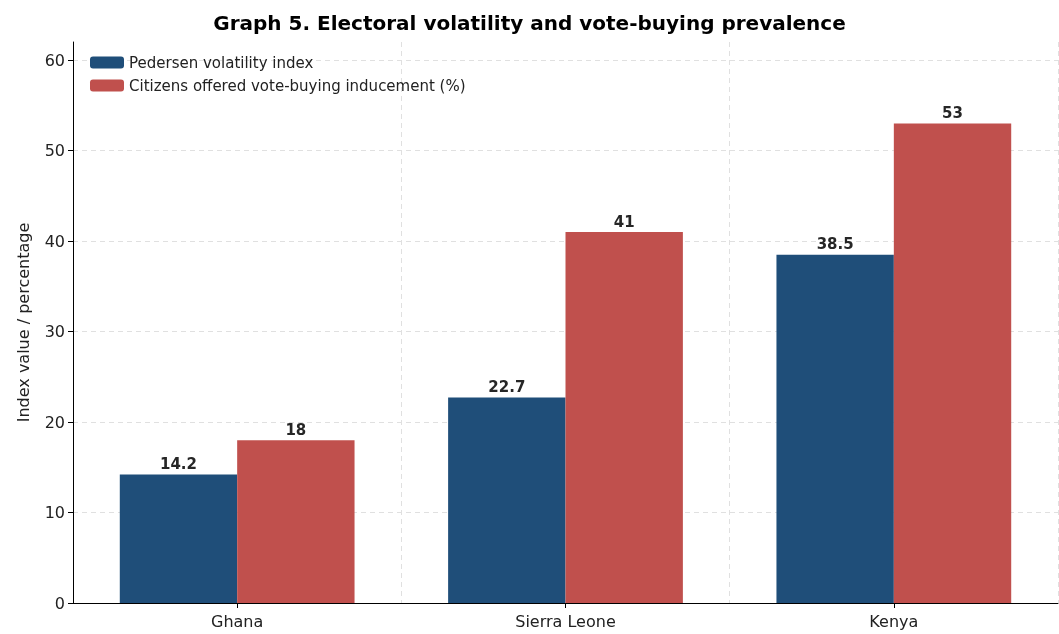 The width and height of the screenshot is (1059, 634). What do you see at coordinates (54, 151) in the screenshot?
I see `y-tick-label: 50` at bounding box center [54, 151].